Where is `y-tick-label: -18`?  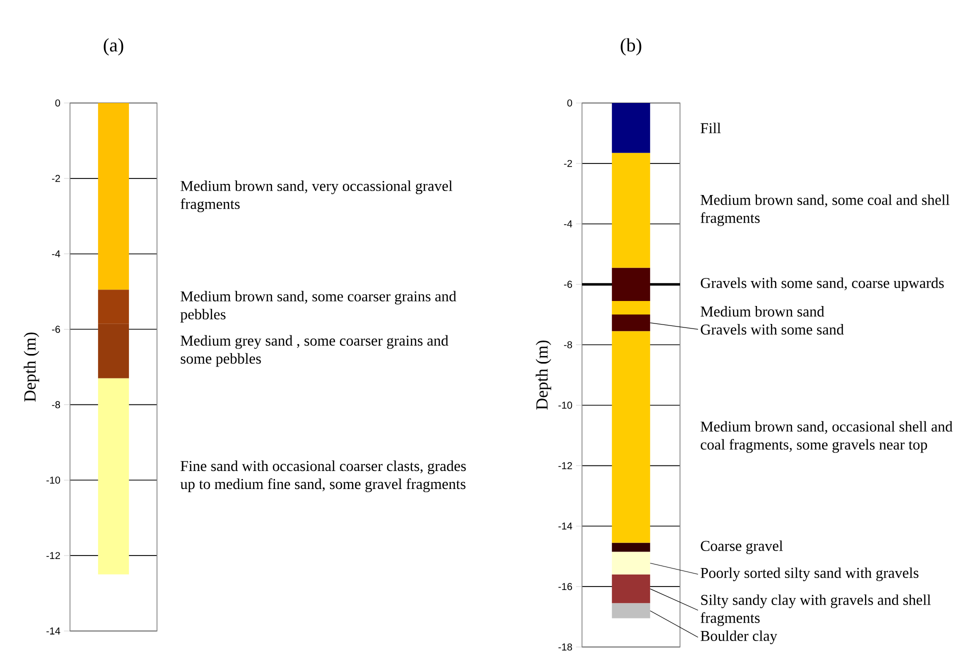 y-tick-label: -18 is located at coordinates (565, 647).